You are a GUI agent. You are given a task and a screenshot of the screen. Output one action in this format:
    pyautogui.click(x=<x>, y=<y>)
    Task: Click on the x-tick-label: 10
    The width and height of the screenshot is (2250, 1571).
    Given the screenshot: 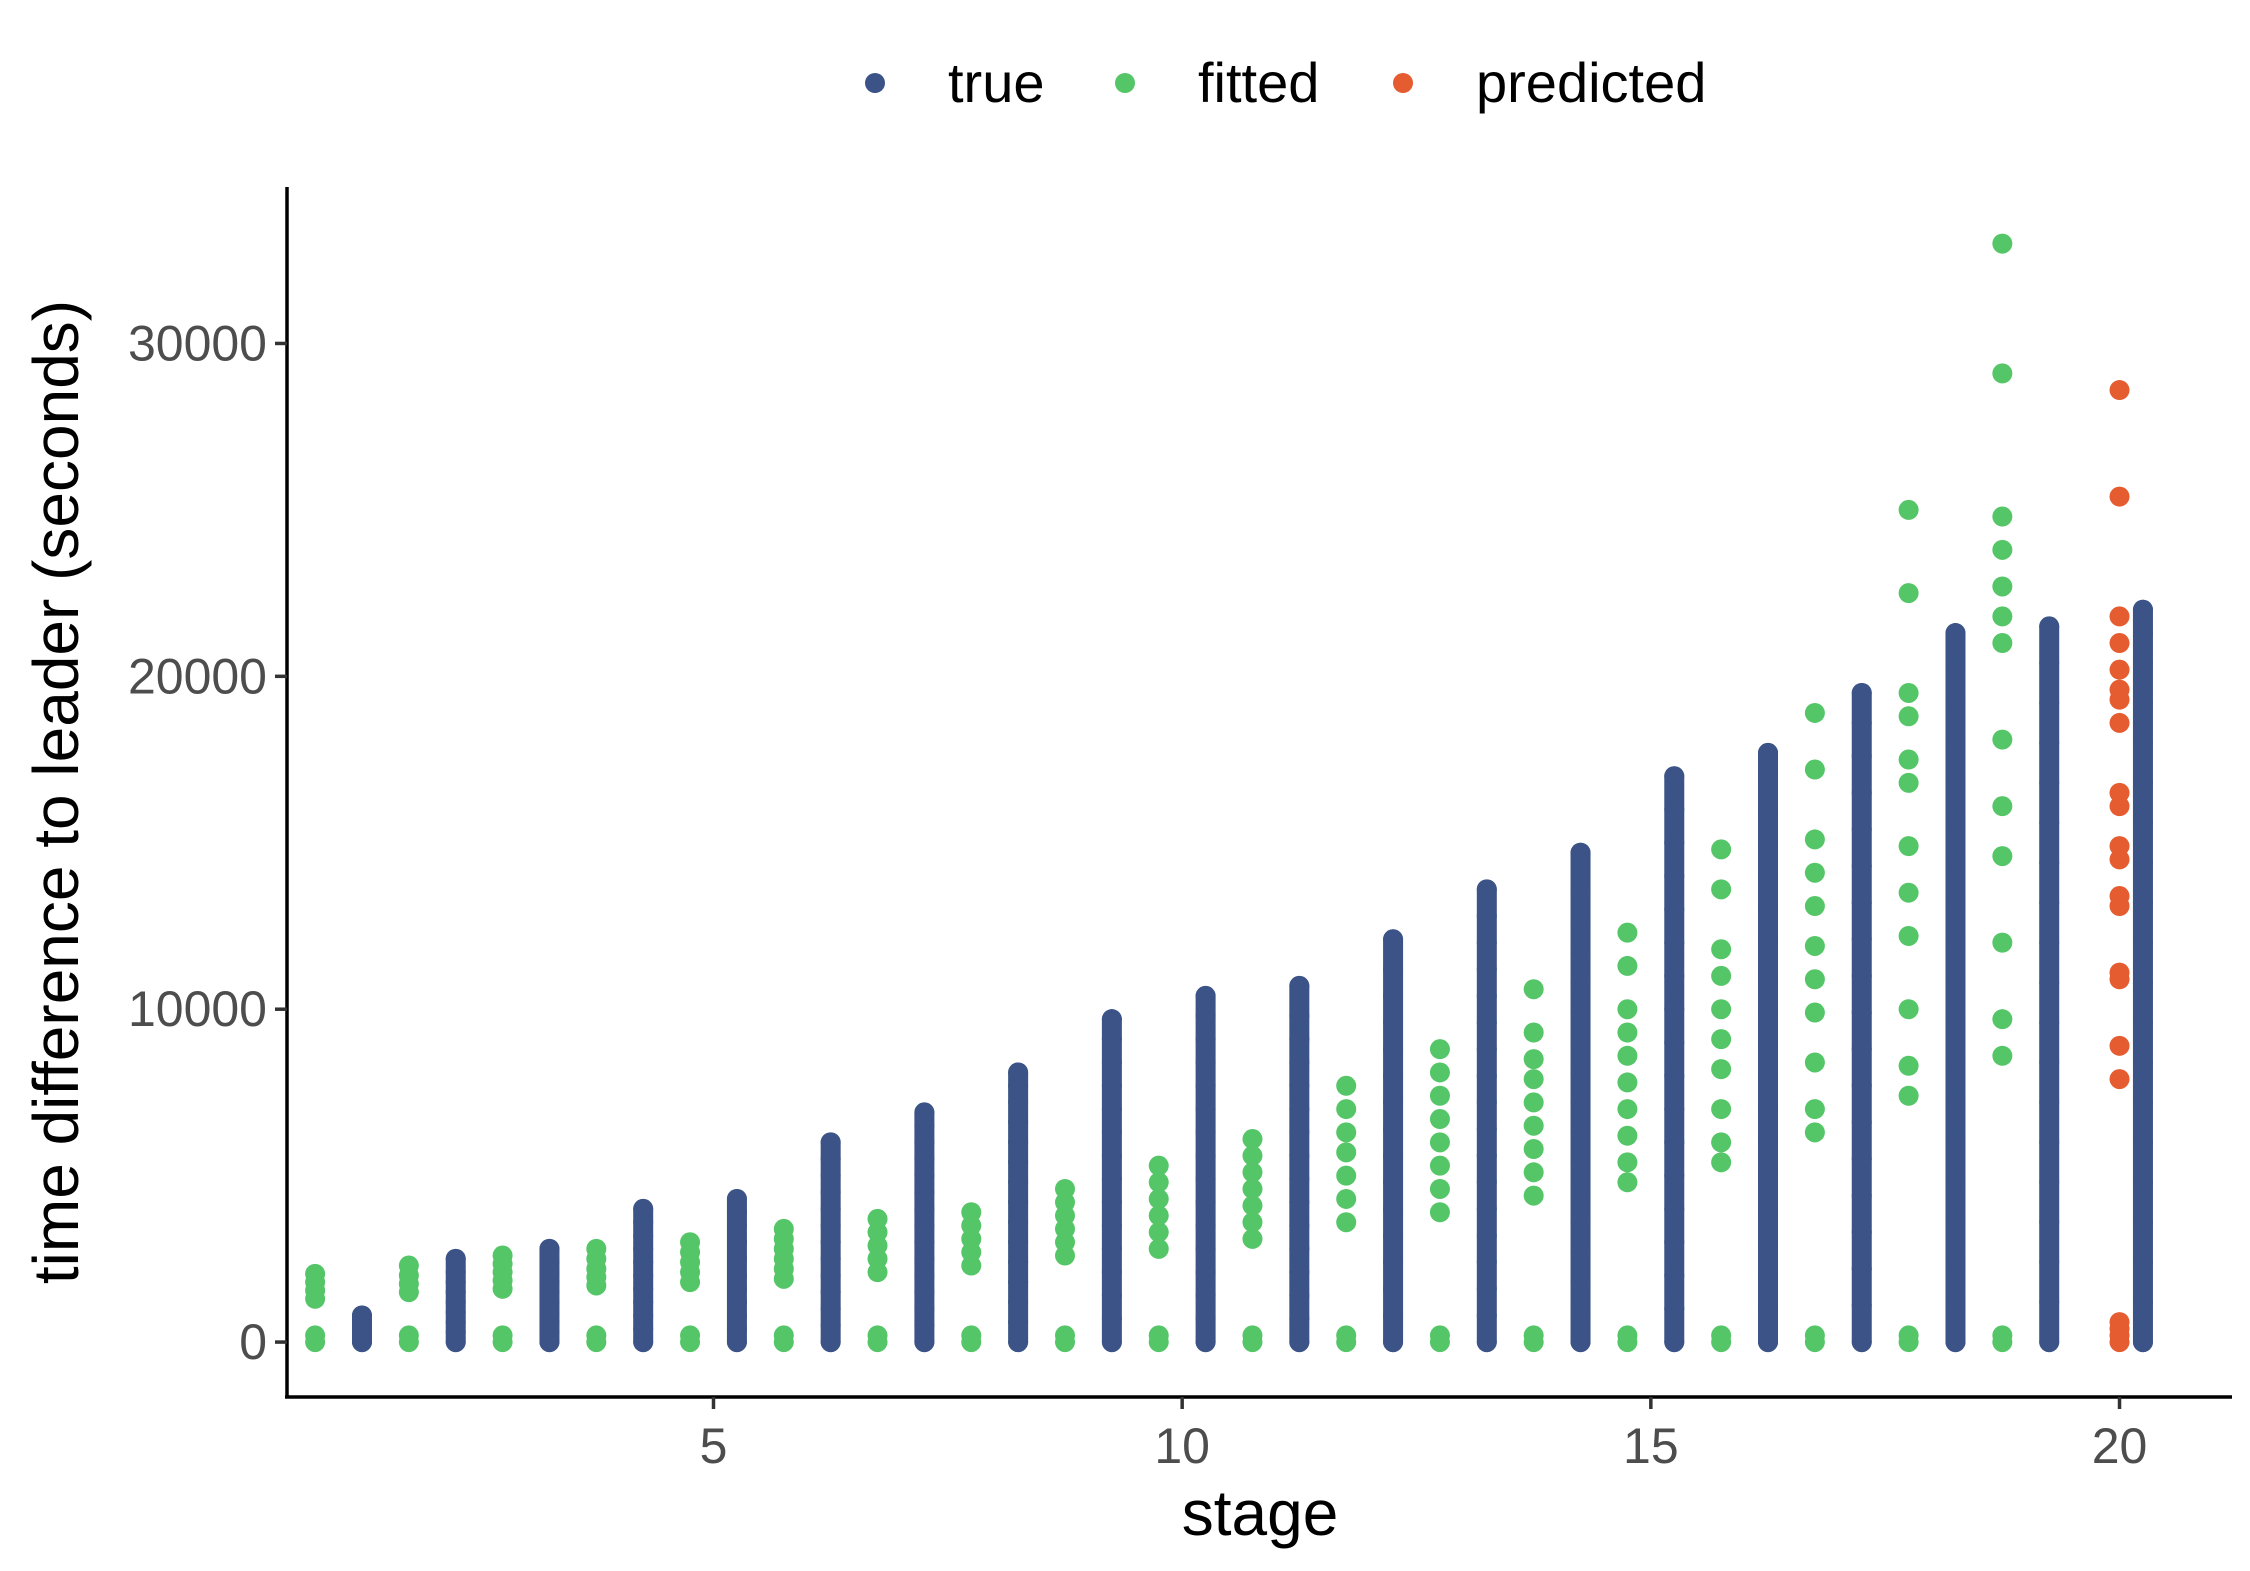 What is the action you would take?
    pyautogui.click(x=1182, y=1446)
    